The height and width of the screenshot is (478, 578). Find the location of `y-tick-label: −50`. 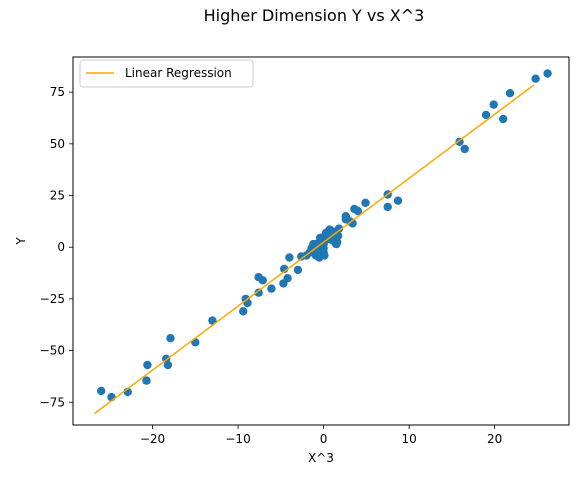

y-tick-label: −50 is located at coordinates (52, 351).